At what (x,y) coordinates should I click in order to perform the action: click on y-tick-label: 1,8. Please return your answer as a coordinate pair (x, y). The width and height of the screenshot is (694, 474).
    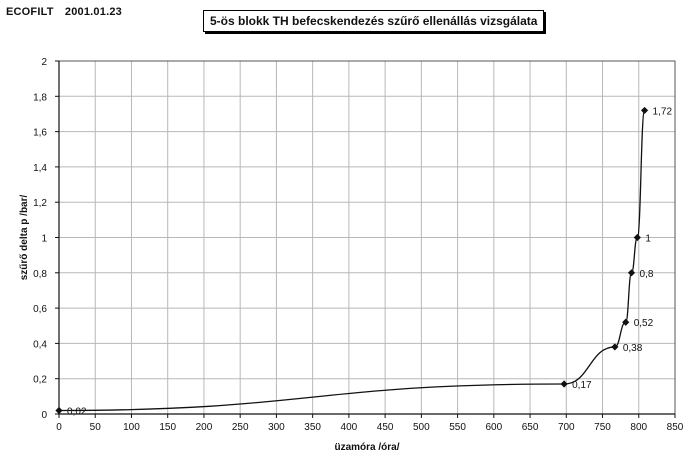
    Looking at the image, I should click on (40, 97).